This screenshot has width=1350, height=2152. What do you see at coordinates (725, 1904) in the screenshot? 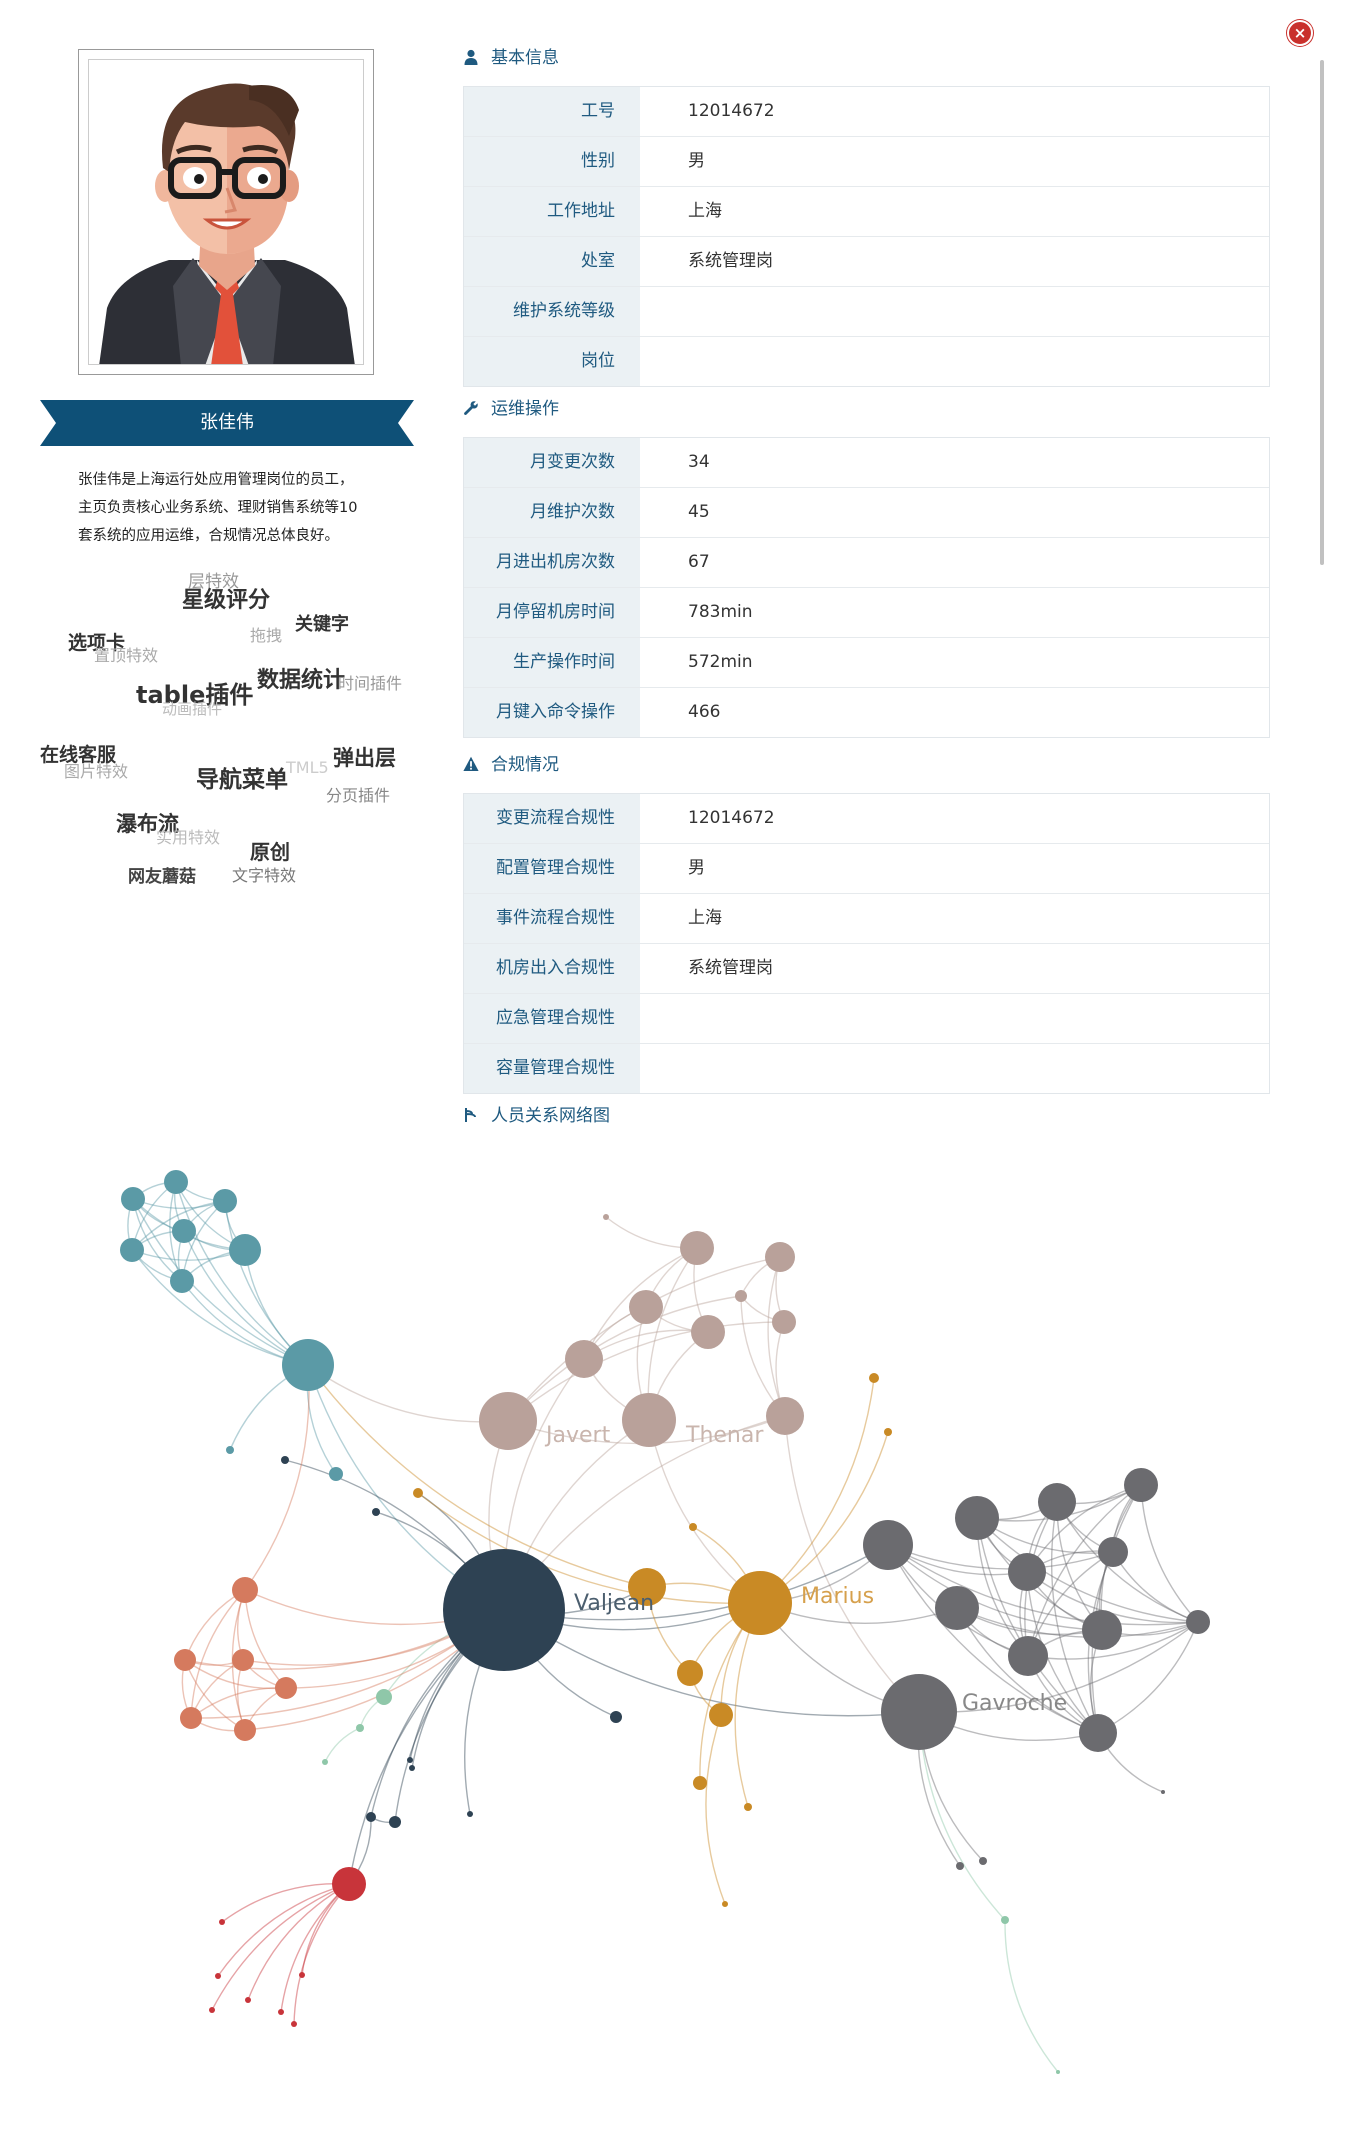
I see `graph-node-o10` at bounding box center [725, 1904].